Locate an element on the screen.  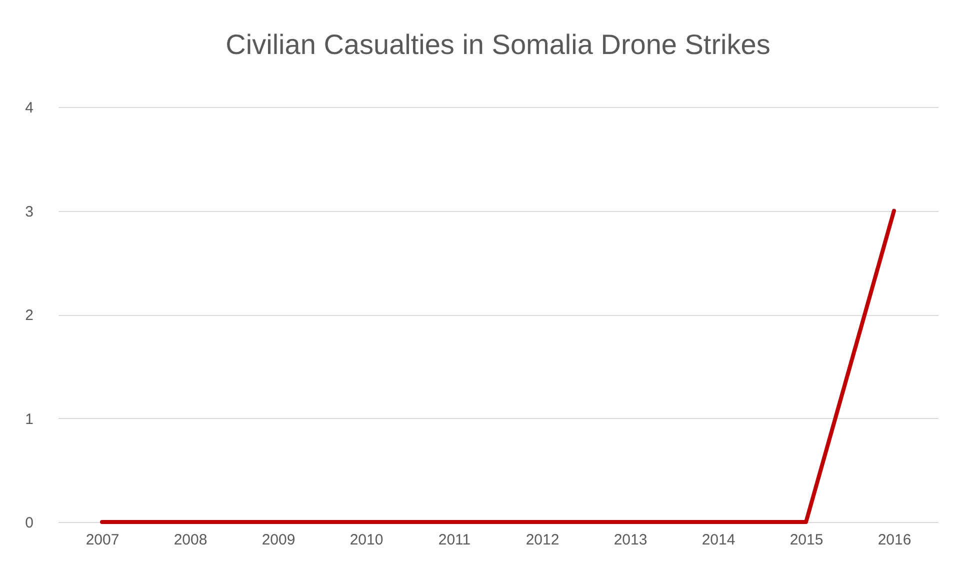
y-tick-label: 4 is located at coordinates (29, 108).